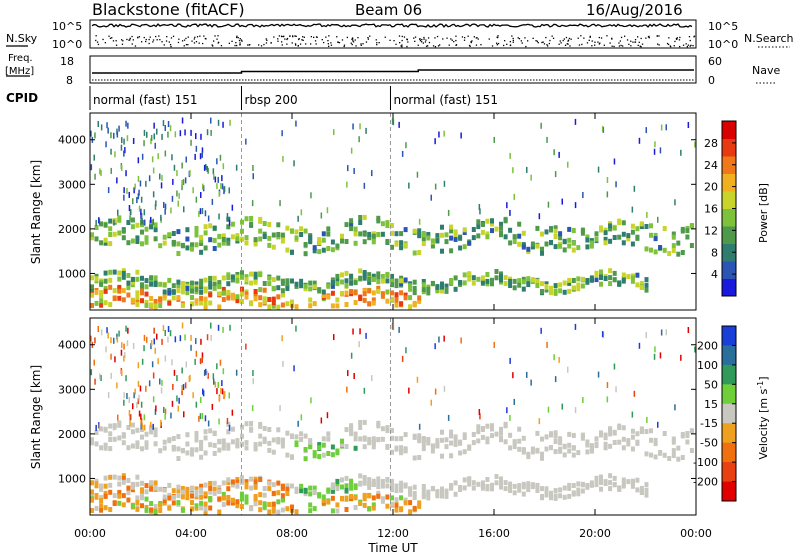 This screenshot has height=554, width=800. What do you see at coordinates (729, 433) in the screenshot?
I see `colorbar-segment` at bounding box center [729, 433].